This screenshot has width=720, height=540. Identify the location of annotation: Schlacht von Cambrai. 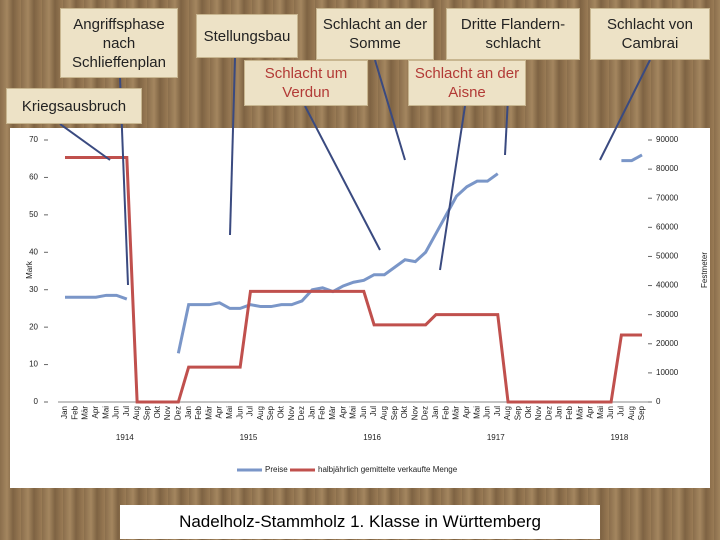
(650, 34).